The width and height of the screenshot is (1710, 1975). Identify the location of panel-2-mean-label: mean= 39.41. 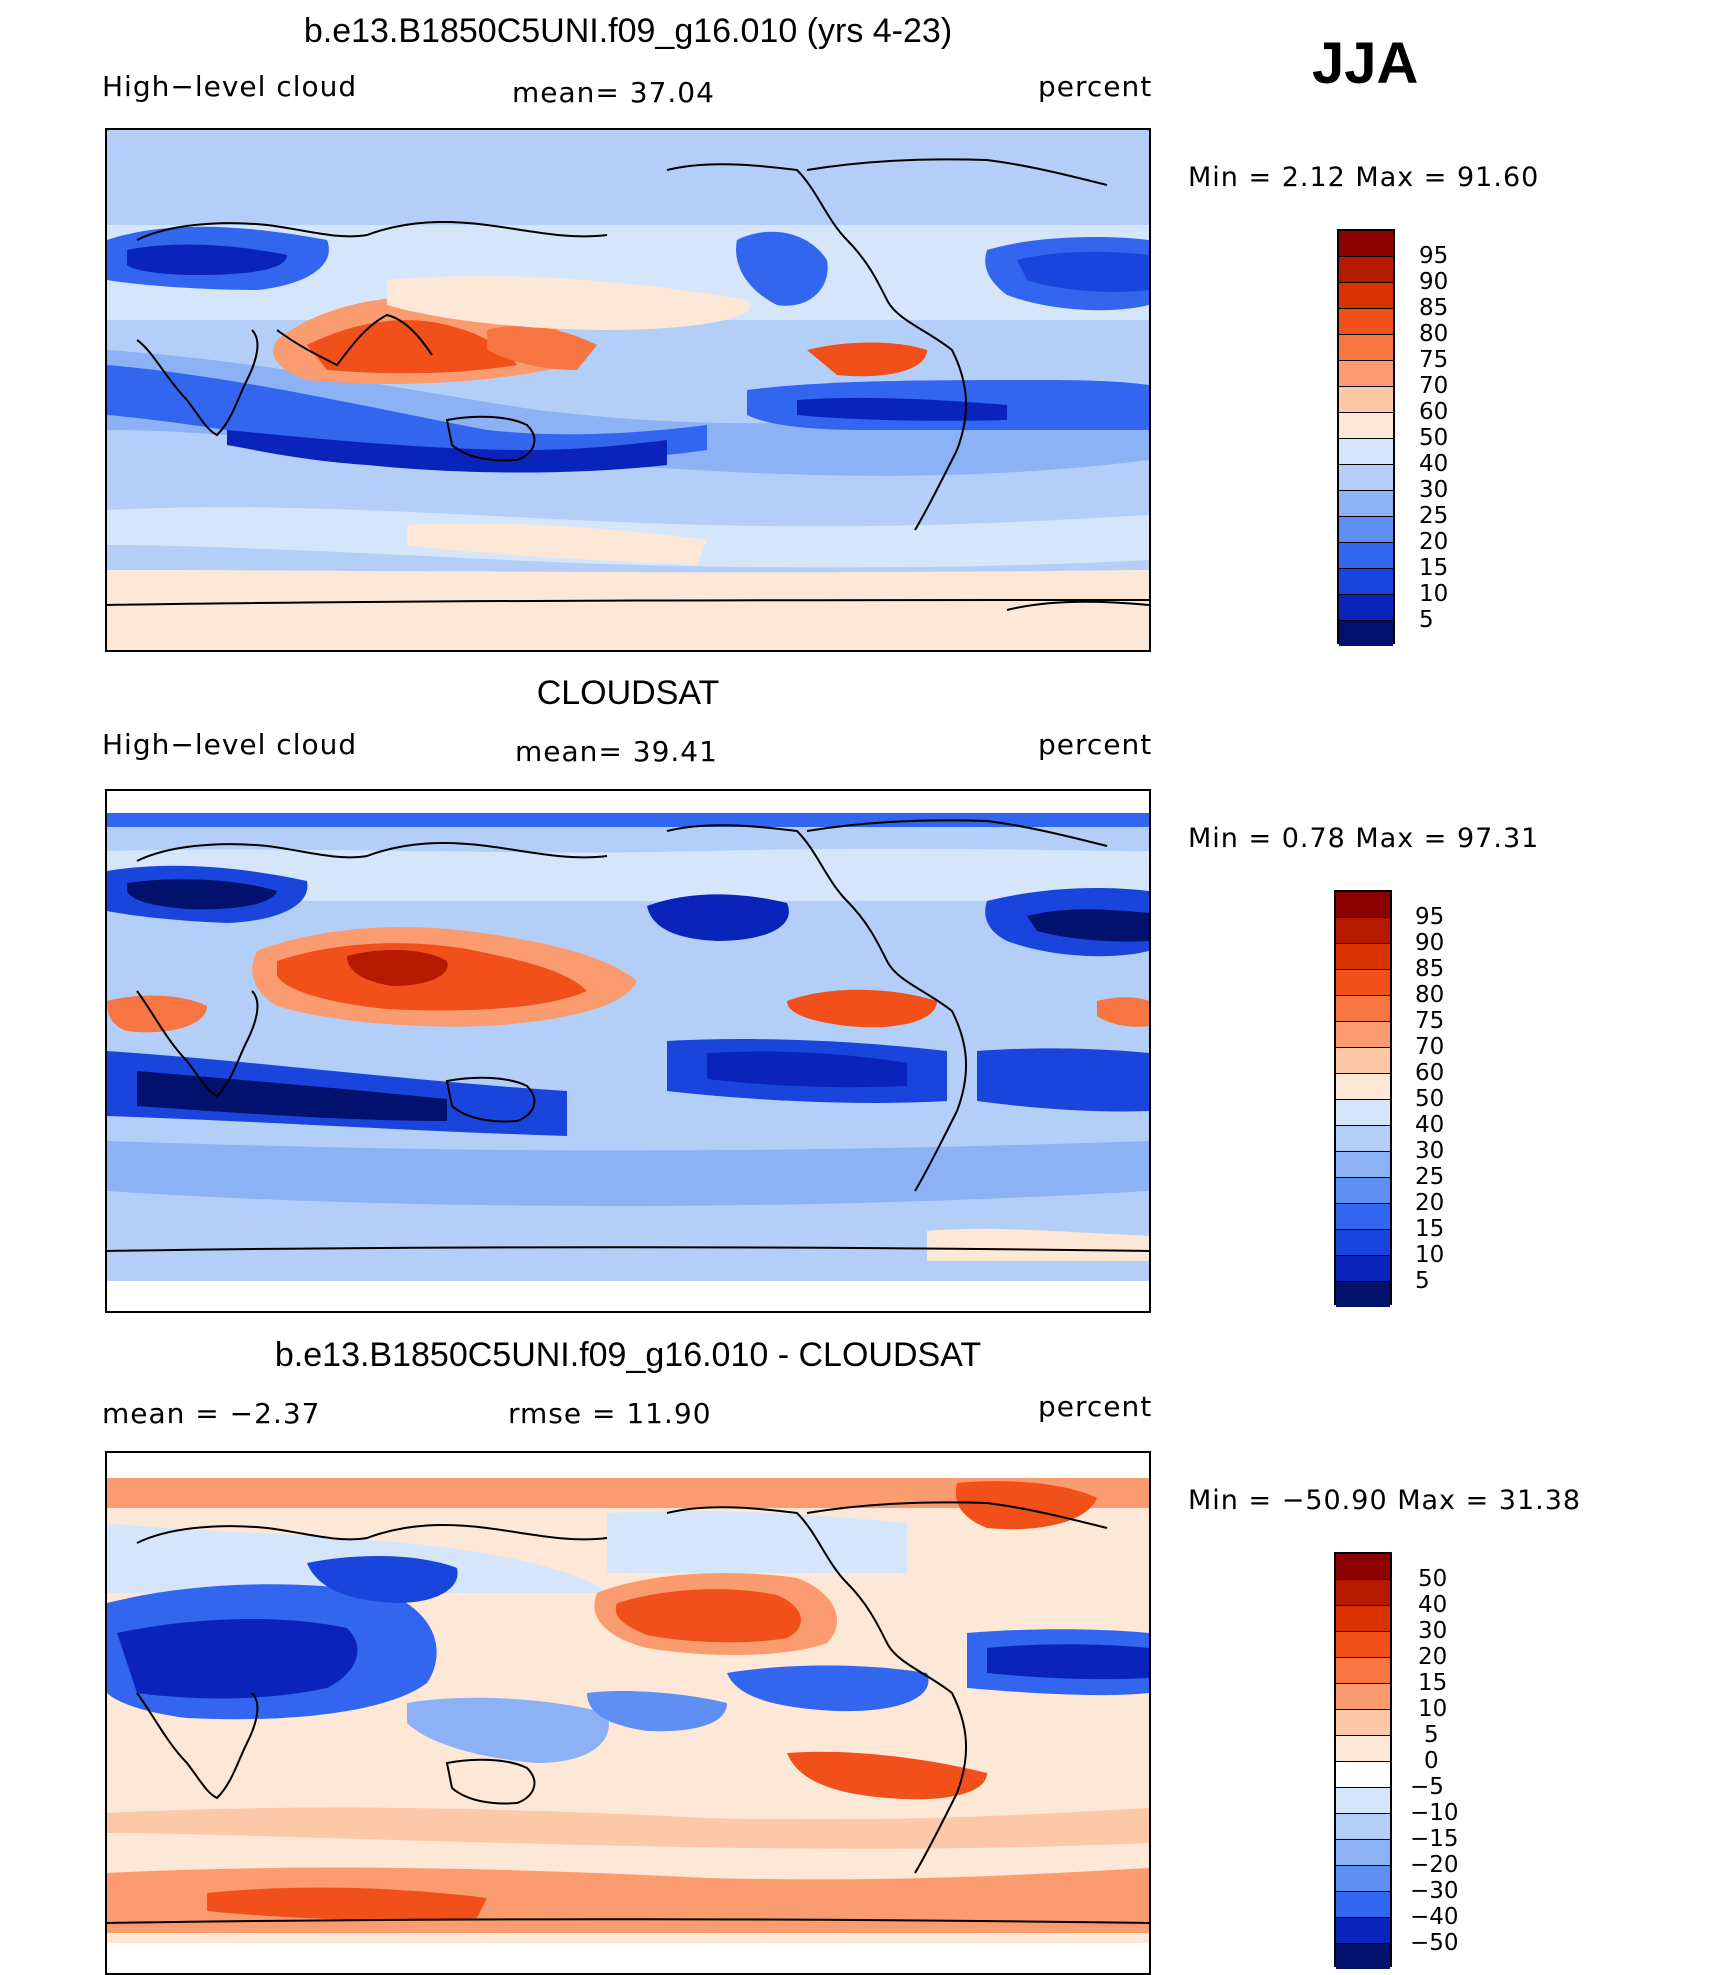
(616, 751).